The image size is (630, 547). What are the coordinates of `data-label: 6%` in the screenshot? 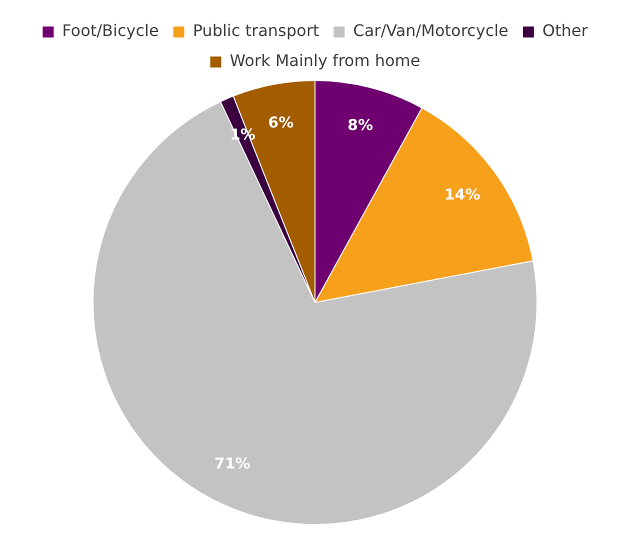 It's located at (281, 123).